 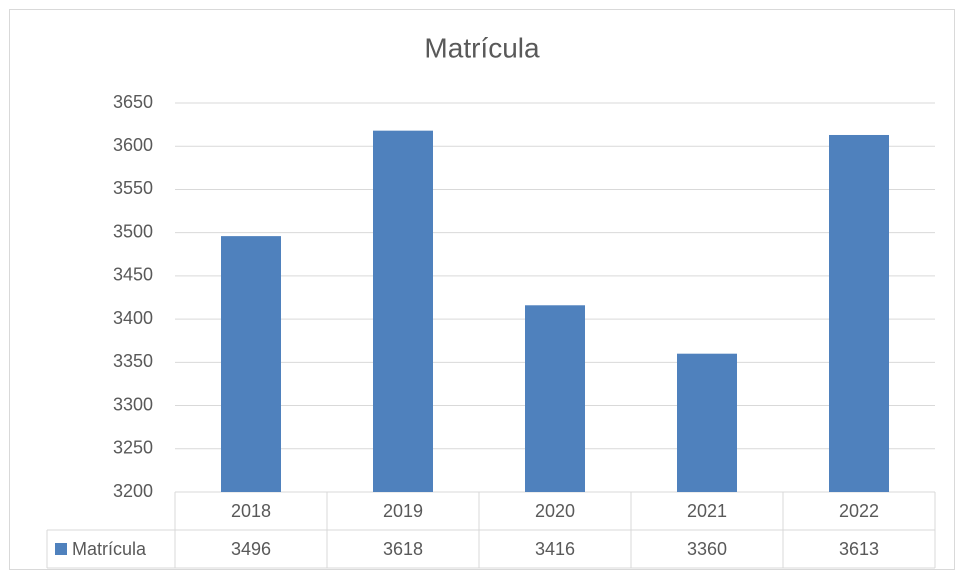 I want to click on chart-title: Matrícula, so click(x=482, y=47).